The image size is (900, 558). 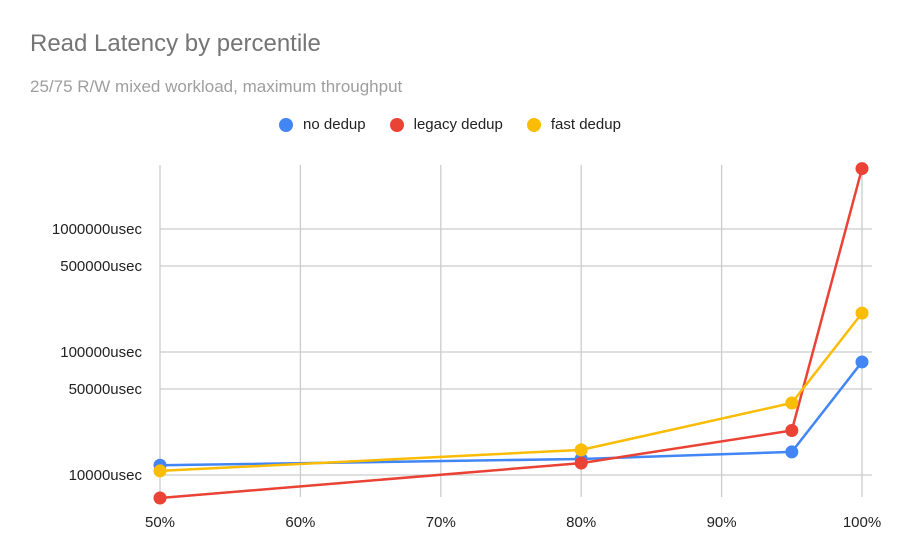 What do you see at coordinates (106, 475) in the screenshot?
I see `y-tick-label: 10000usec` at bounding box center [106, 475].